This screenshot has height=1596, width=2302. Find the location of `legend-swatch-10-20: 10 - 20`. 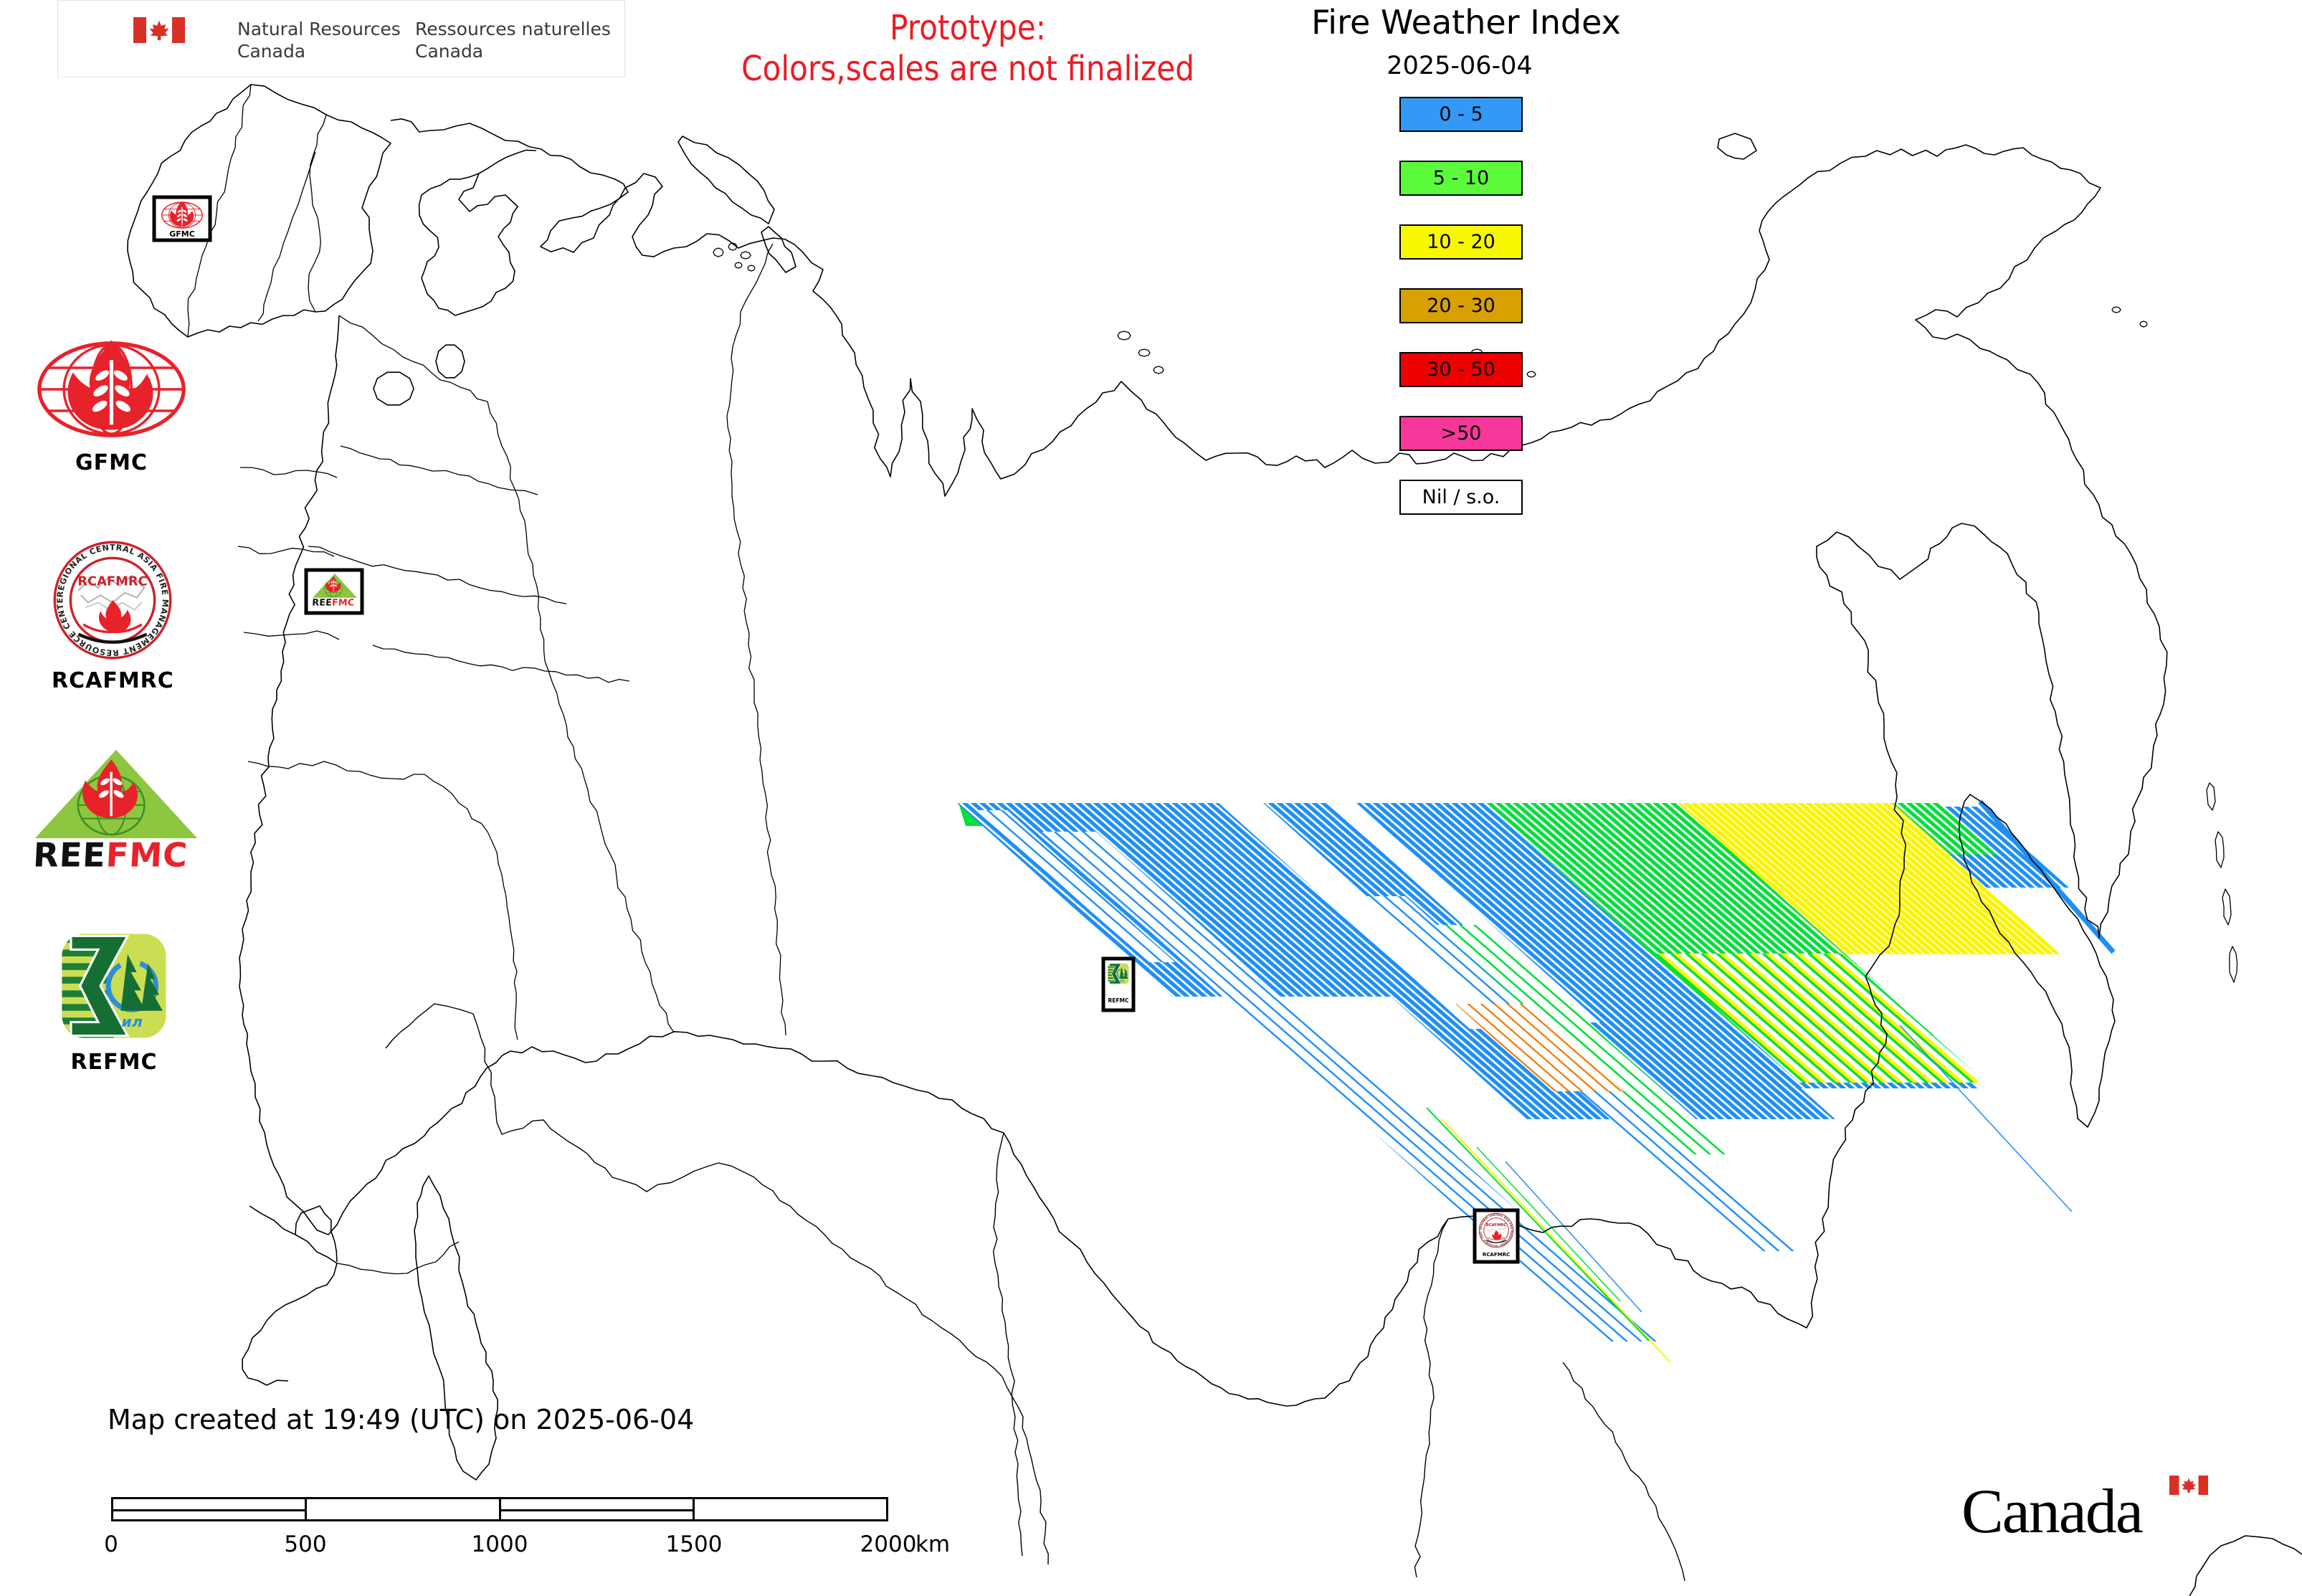

legend-swatch-10-20: 10 - 20 is located at coordinates (1461, 242).